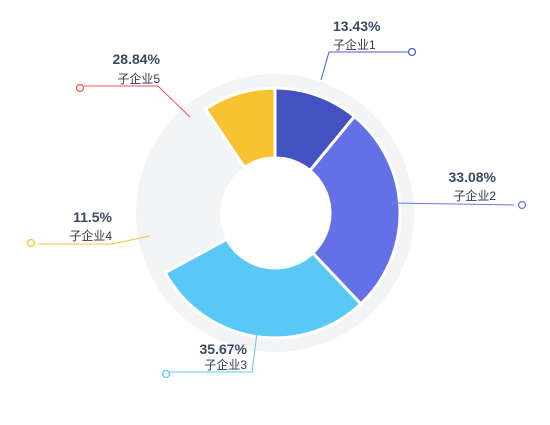 The height and width of the screenshot is (425, 550). I want to click on donut-hole, so click(275, 213).